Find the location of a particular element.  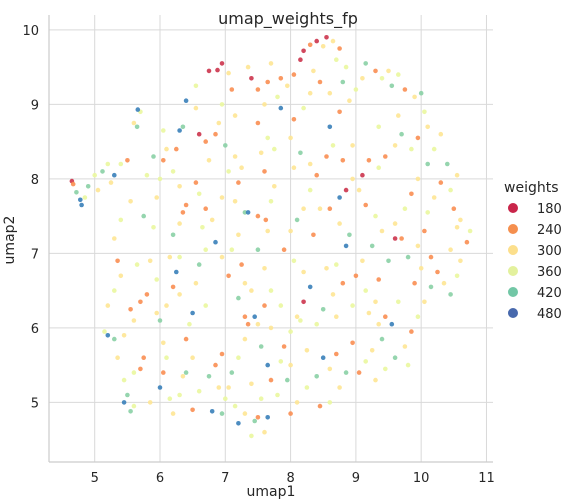

legend-title: weights is located at coordinates (531, 188).